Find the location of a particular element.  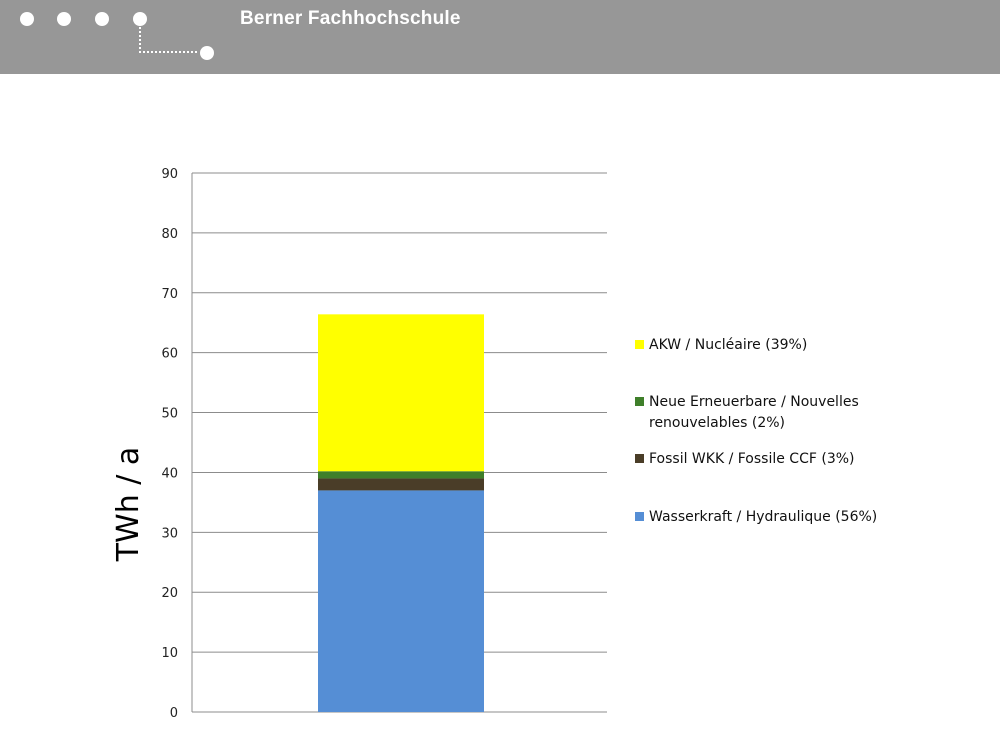

header-bar: Berner Fachhochschule is located at coordinates (500, 37).